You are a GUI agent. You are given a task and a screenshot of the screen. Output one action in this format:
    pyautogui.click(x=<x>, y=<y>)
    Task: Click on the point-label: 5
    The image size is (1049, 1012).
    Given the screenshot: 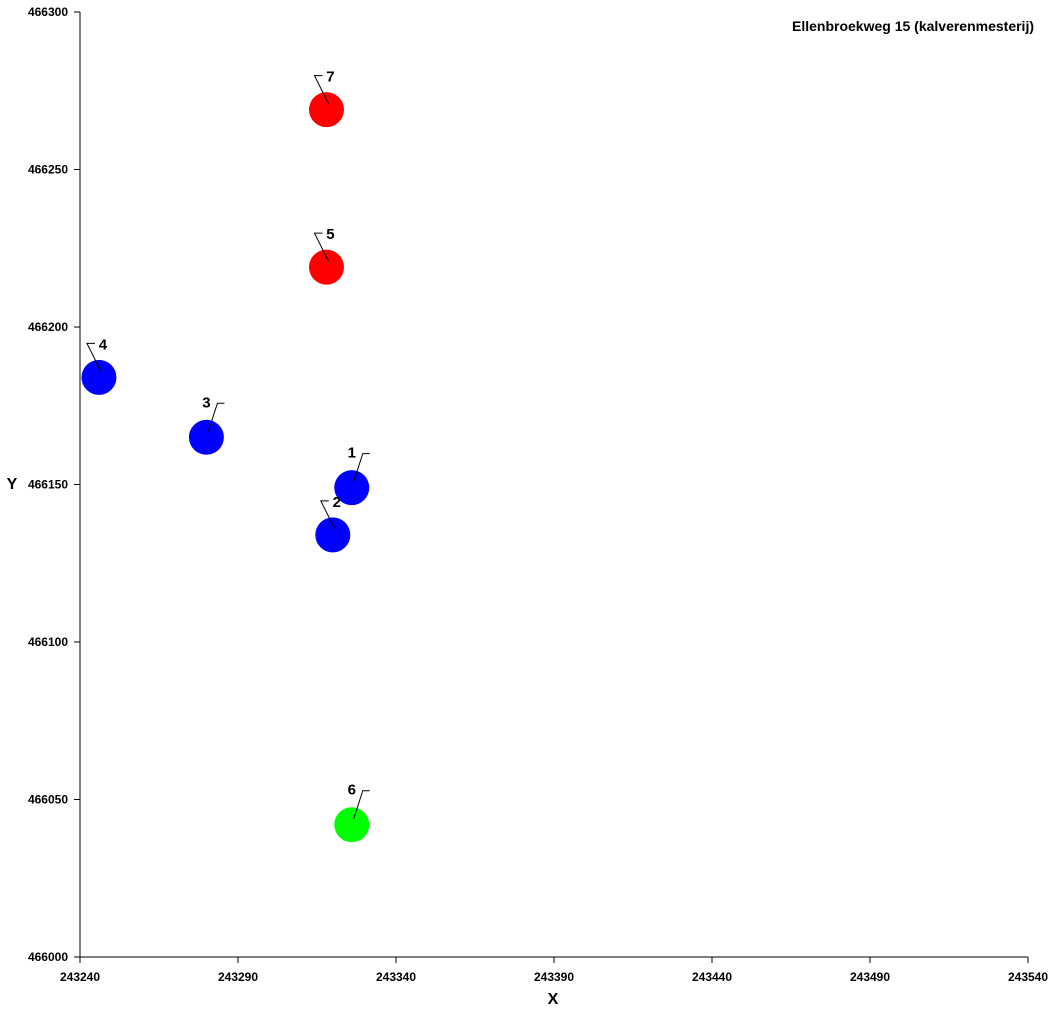 What is the action you would take?
    pyautogui.click(x=330, y=234)
    